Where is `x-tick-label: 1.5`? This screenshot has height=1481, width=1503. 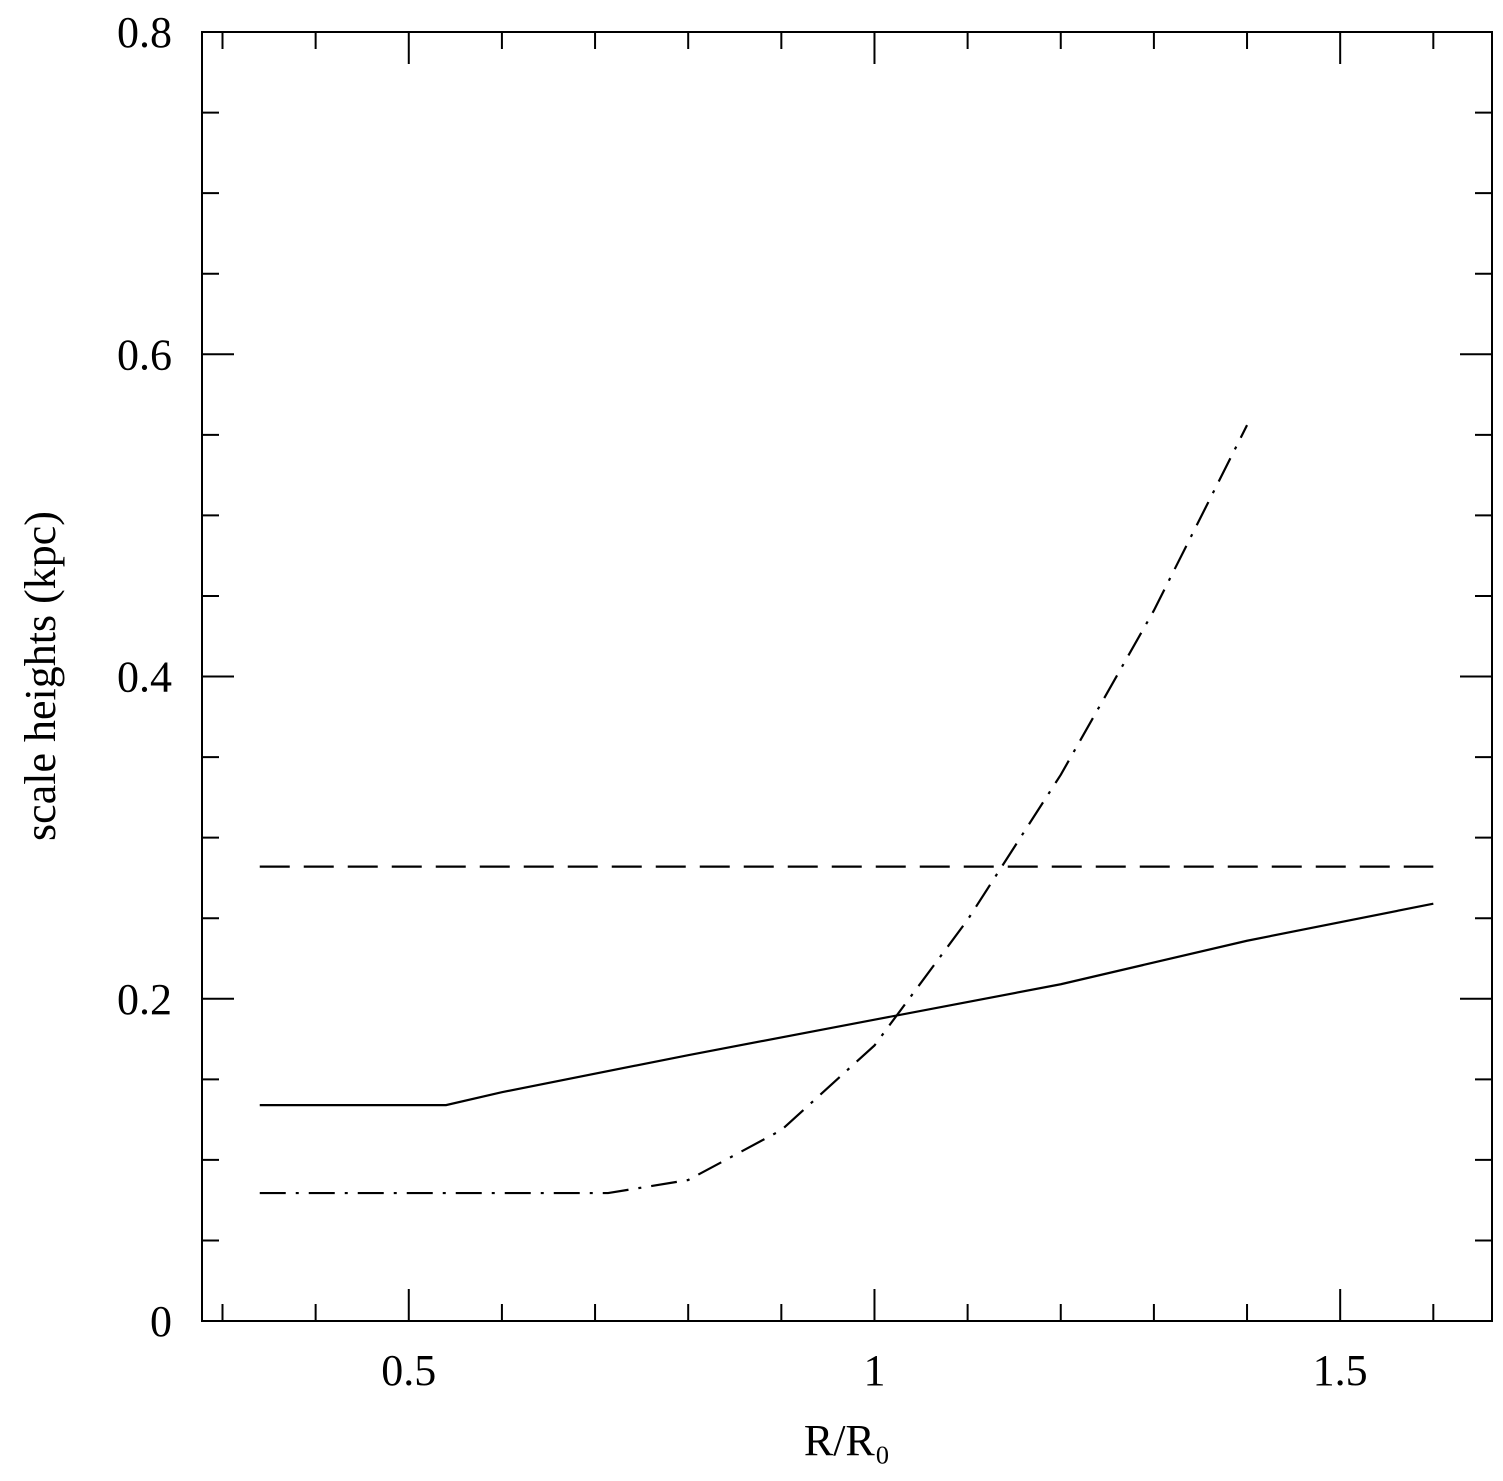 x-tick-label: 1.5 is located at coordinates (1340, 1370).